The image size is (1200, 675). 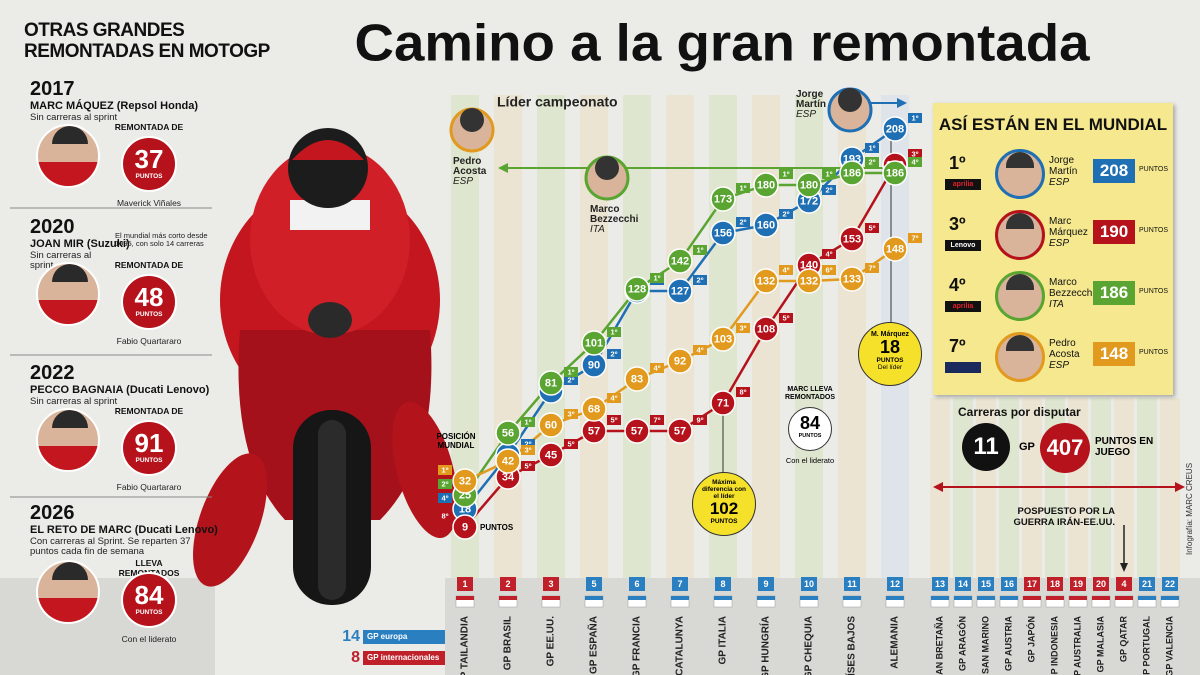 I want to click on round-number: 13, so click(x=940, y=584).